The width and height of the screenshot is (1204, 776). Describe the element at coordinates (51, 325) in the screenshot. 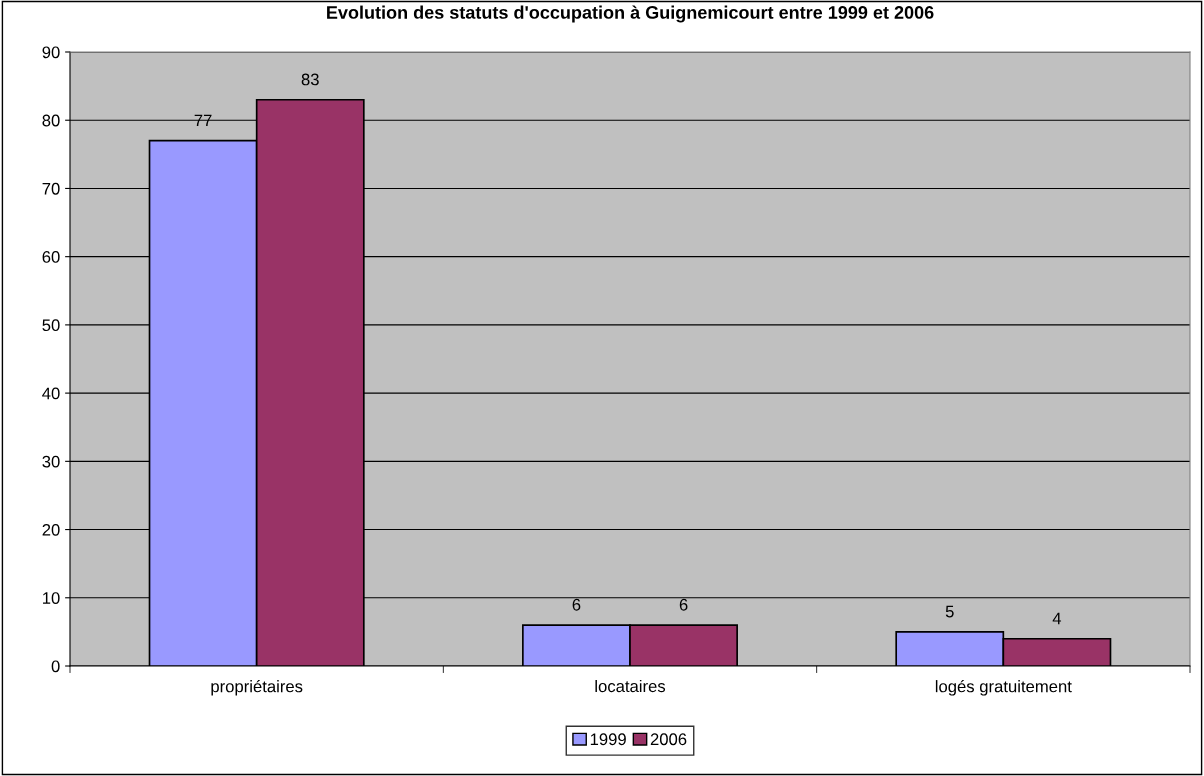

I see `y-tick-label: 50` at that location.